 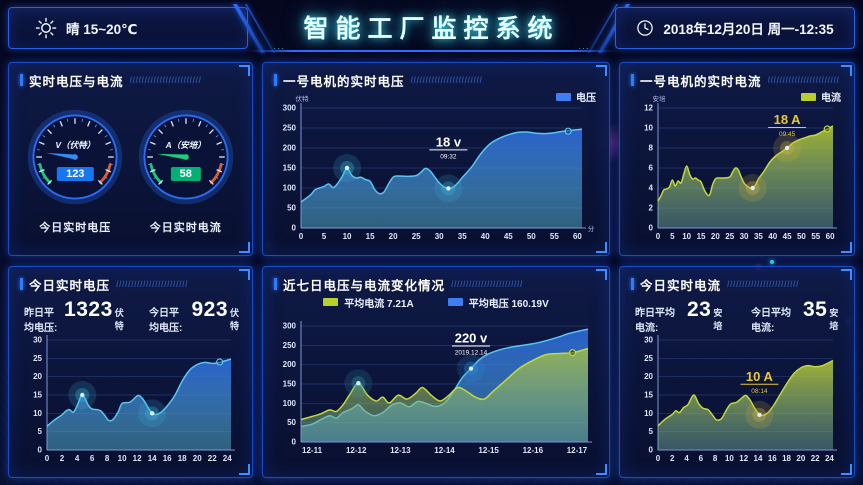 I want to click on voltage-gauge-dial, so click(x=75, y=157).